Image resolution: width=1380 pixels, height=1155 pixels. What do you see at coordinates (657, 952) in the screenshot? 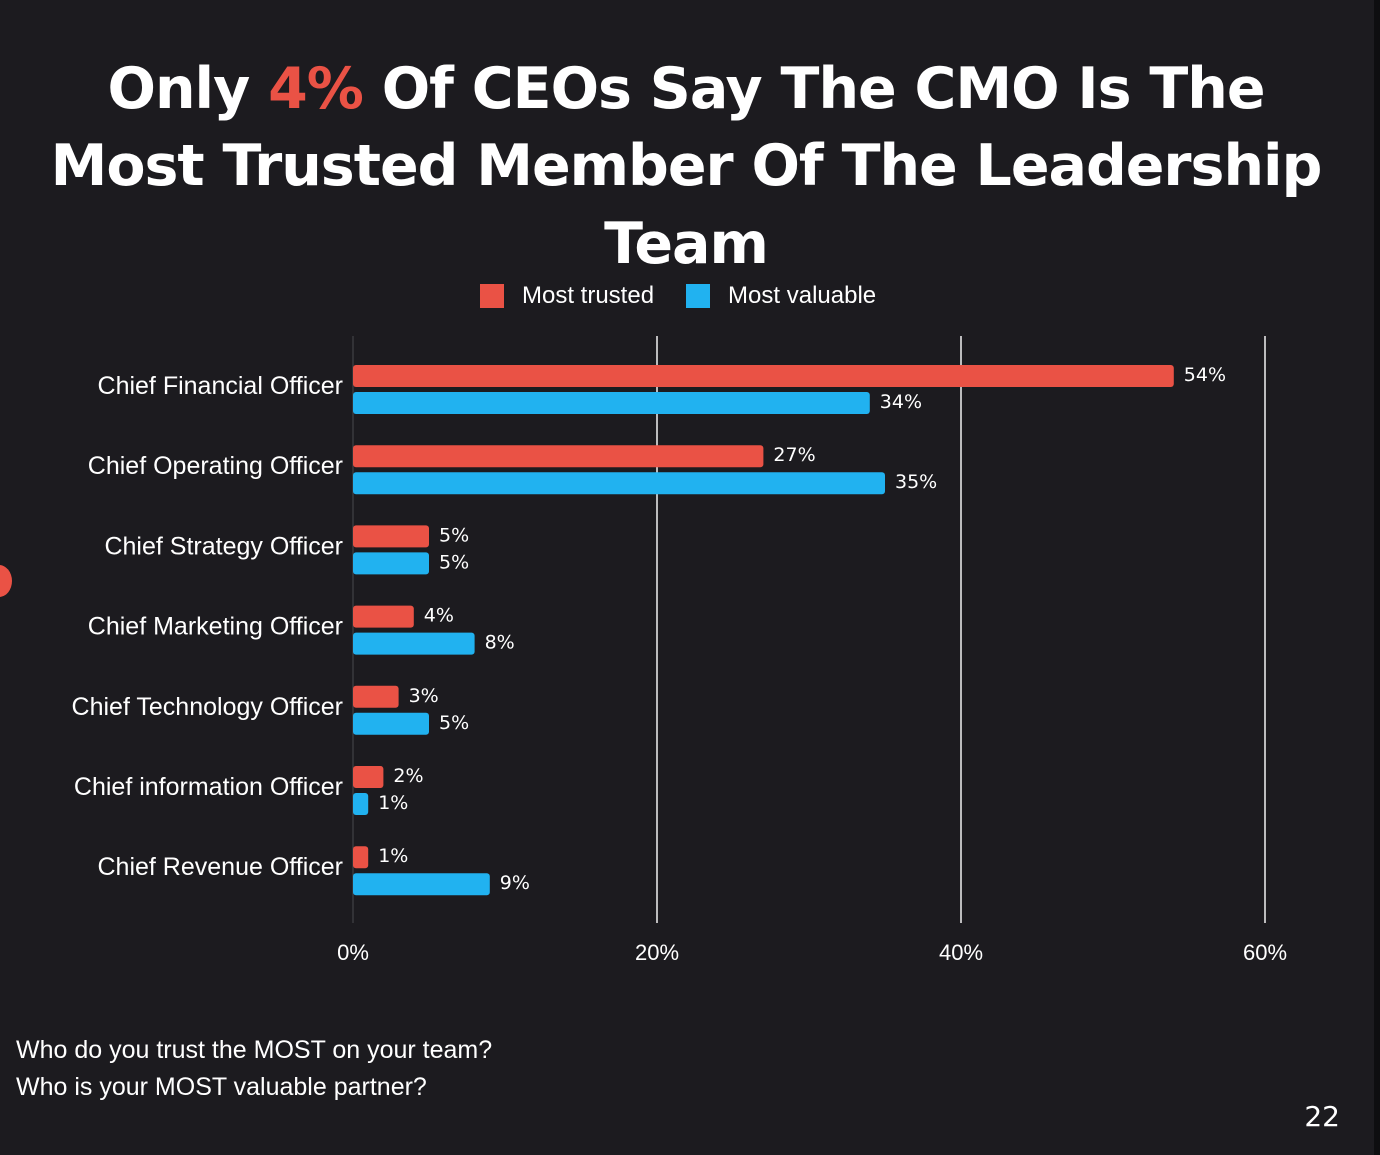
I see `x-tick-label: 20%` at bounding box center [657, 952].